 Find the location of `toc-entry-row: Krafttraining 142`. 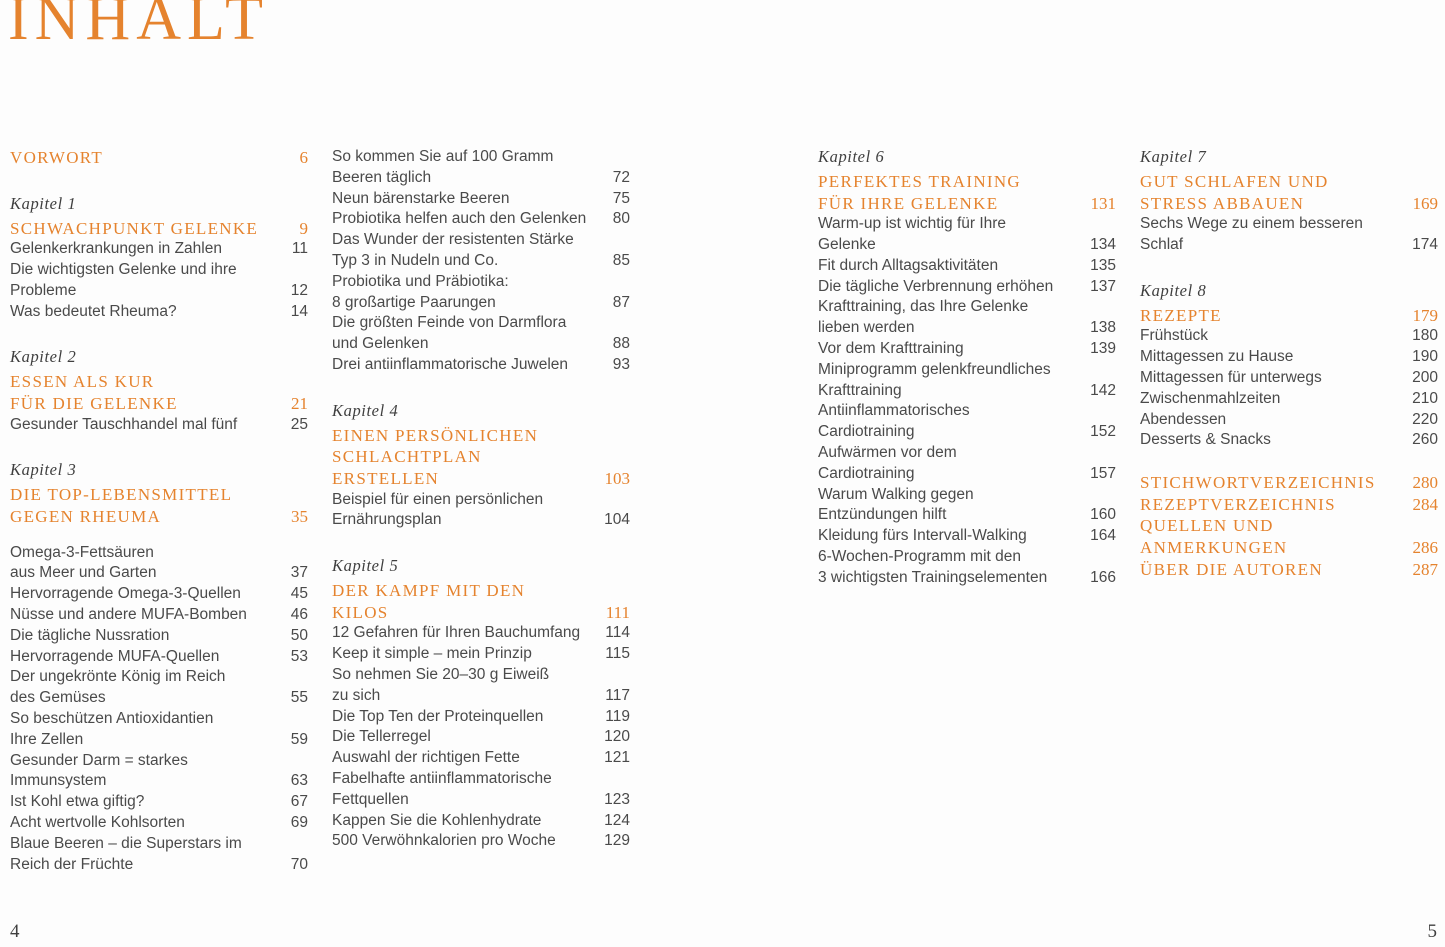

toc-entry-row: Krafttraining 142 is located at coordinates (967, 391).